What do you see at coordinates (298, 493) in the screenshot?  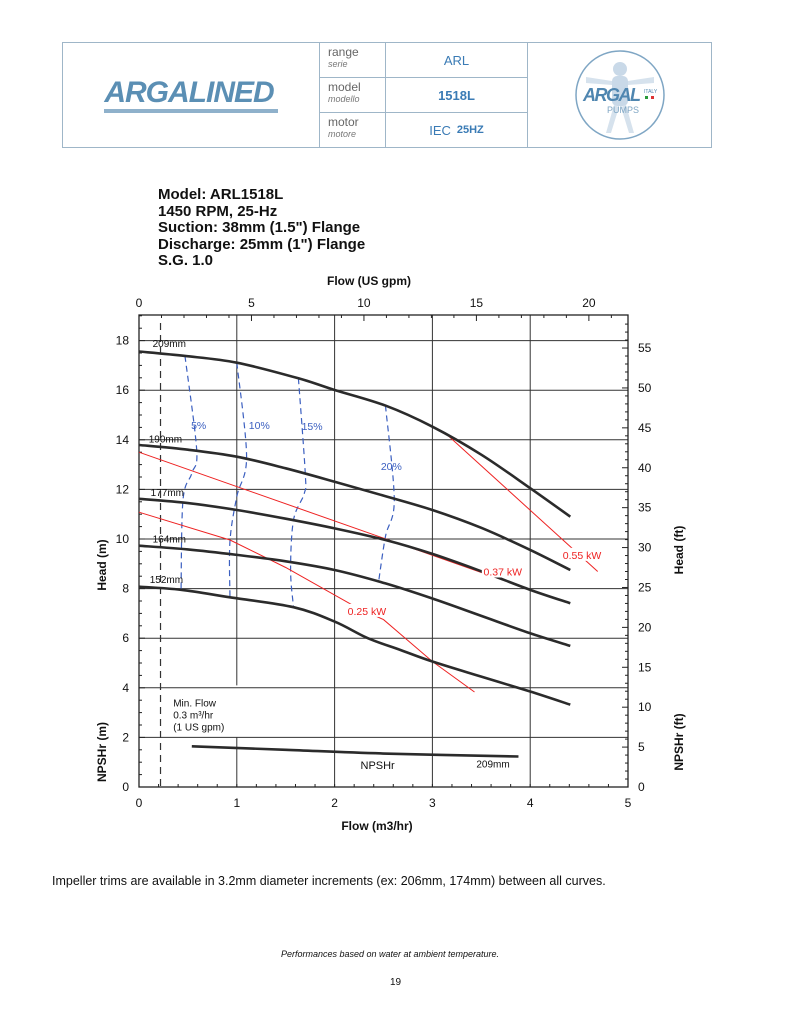 I see `efficiency-line-15pct` at bounding box center [298, 493].